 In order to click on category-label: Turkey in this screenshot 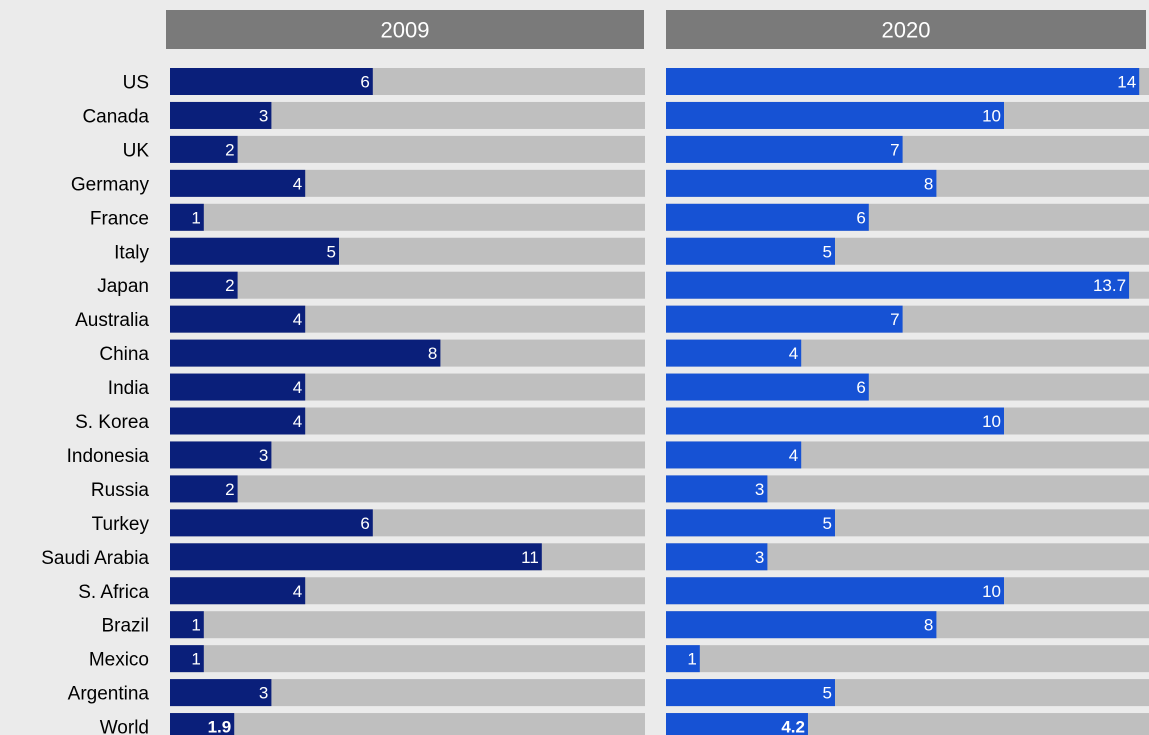, I will do `click(121, 524)`.